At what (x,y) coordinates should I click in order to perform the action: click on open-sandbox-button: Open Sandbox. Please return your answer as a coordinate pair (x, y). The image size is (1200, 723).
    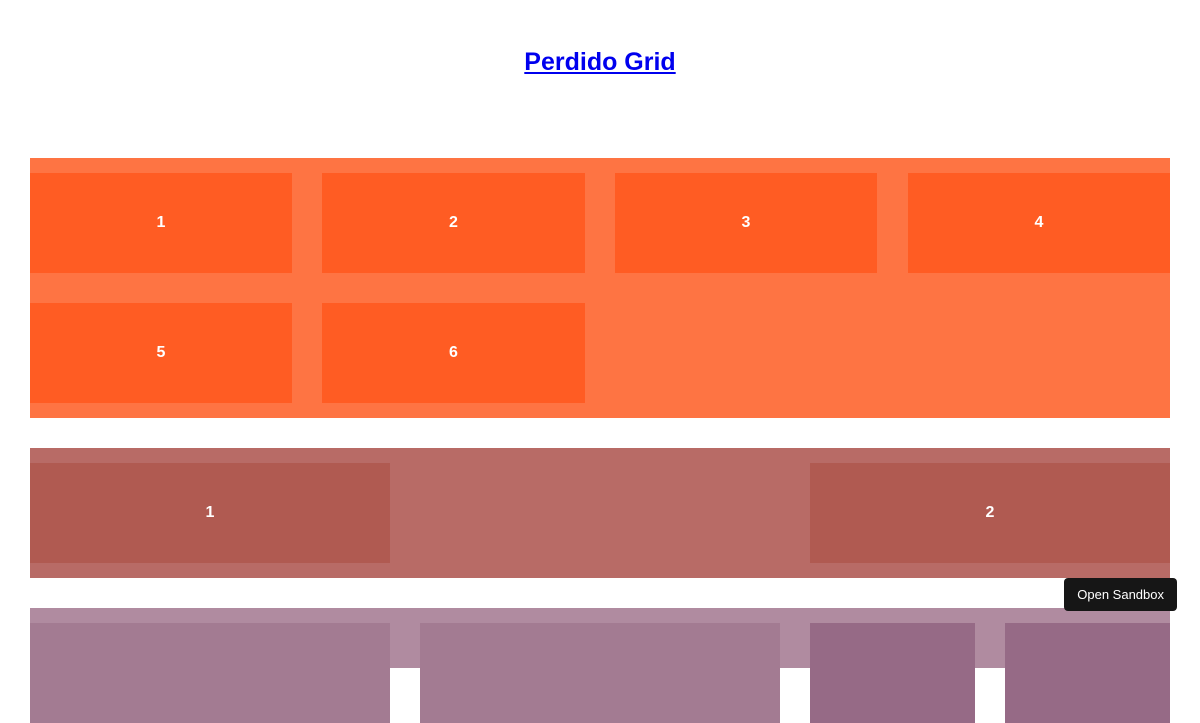
    Looking at the image, I should click on (1120, 594).